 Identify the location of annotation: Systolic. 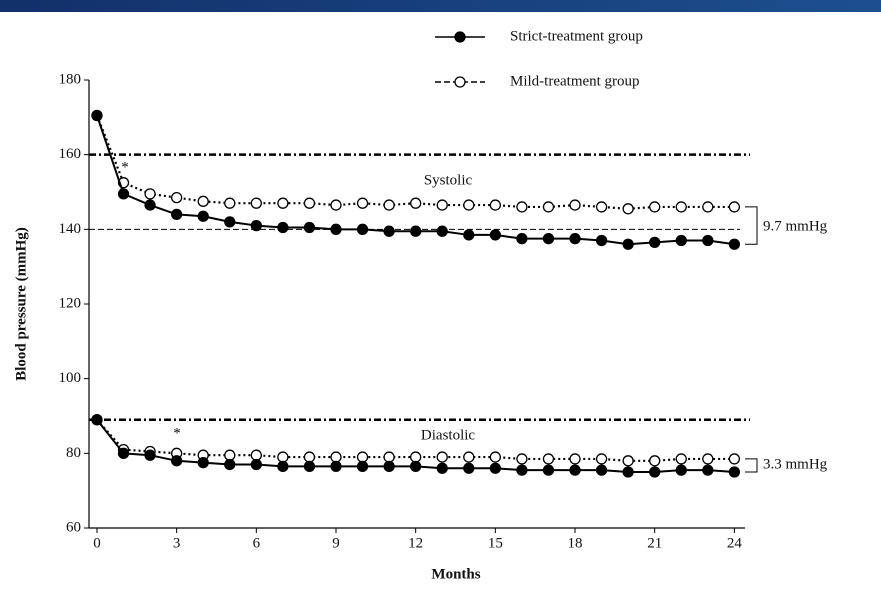
(448, 180).